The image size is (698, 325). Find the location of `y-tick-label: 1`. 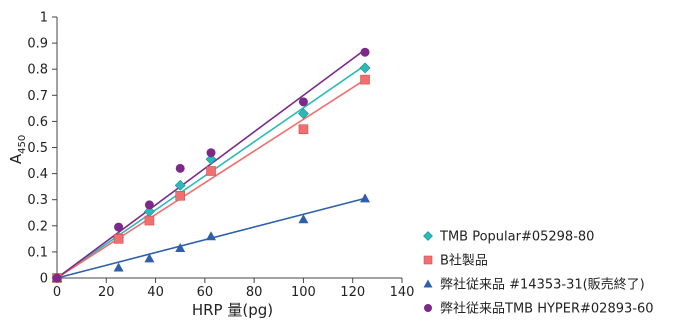

y-tick-label: 1 is located at coordinates (44, 18).